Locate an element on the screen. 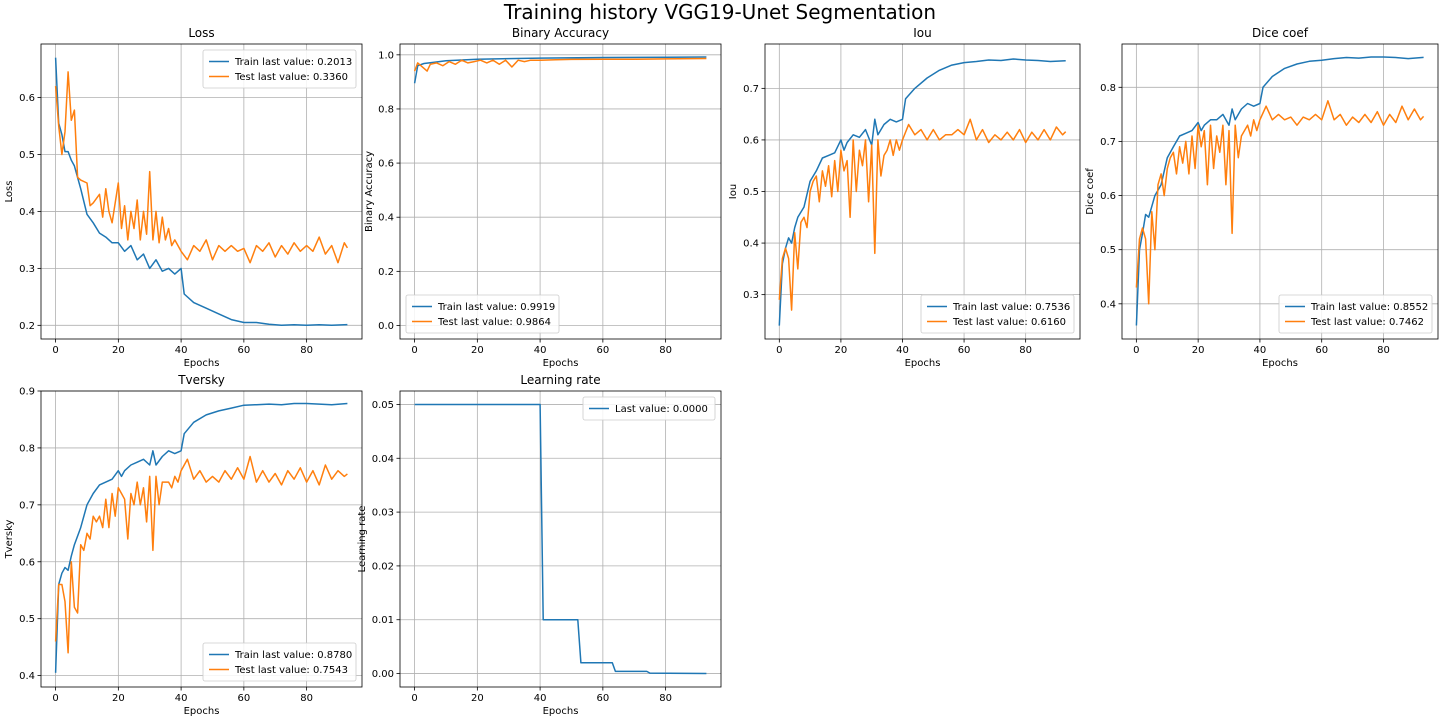  legend-label: Train last value: 0.2013 is located at coordinates (293, 62).